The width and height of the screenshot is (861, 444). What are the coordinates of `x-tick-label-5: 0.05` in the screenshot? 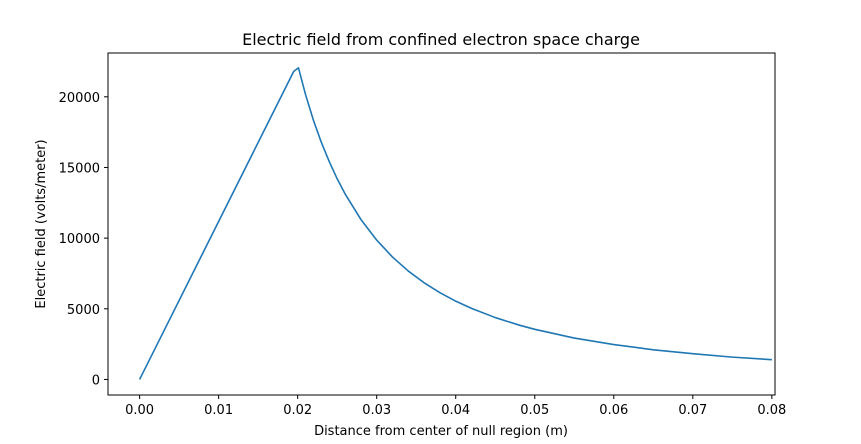 It's located at (534, 410).